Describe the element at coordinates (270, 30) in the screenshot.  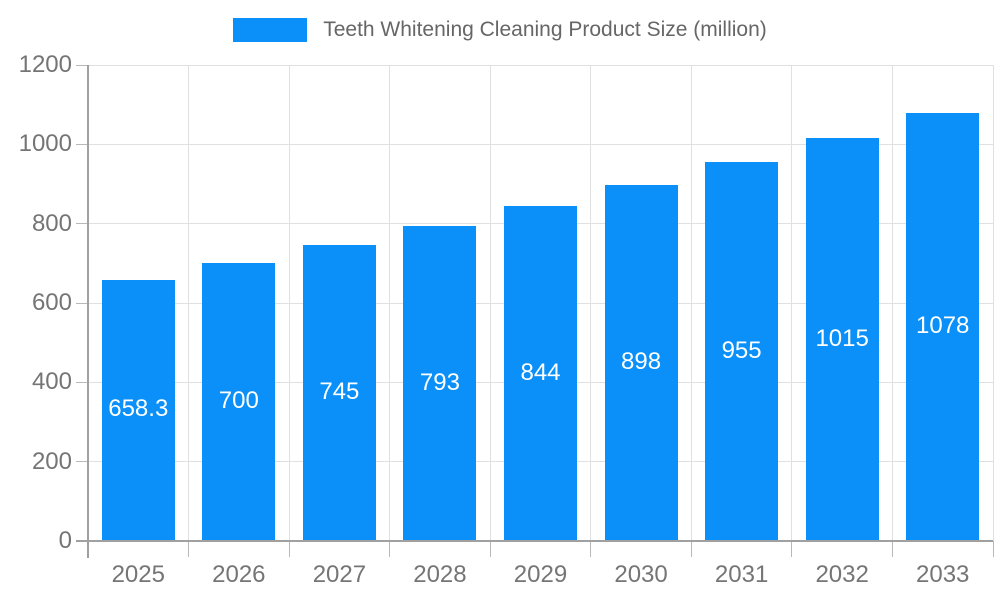
I see `legend-swatch` at that location.